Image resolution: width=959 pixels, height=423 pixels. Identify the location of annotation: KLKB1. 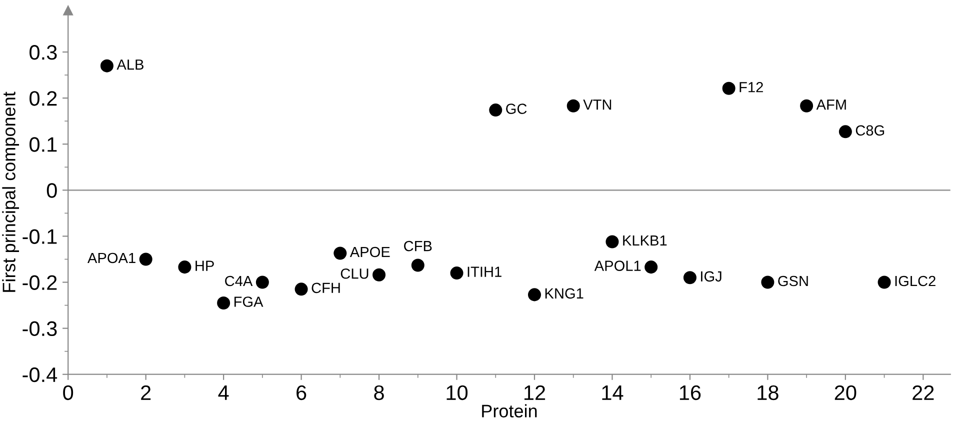
(645, 240).